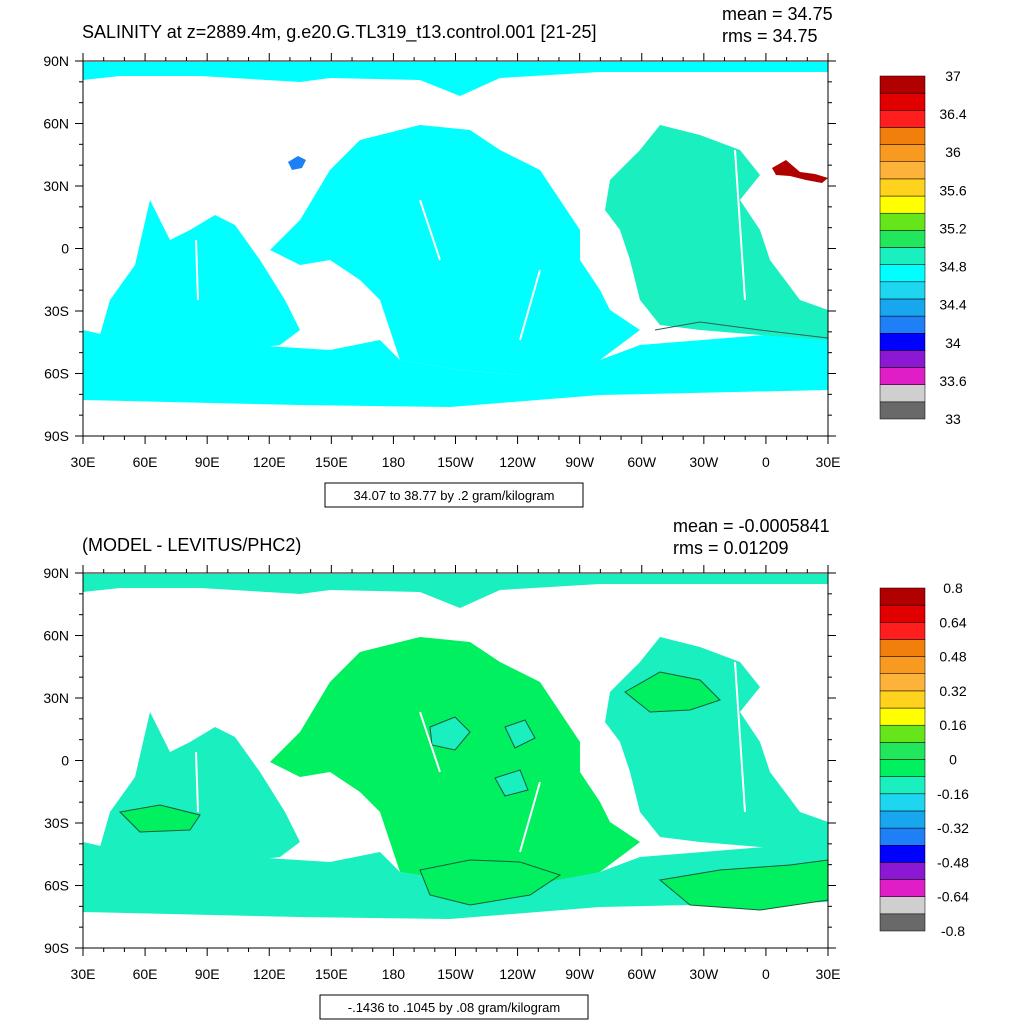 This screenshot has width=1024, height=1024. I want to click on bottom-contour-info: -.1436 to .1045 by .08 gram/kilogram, so click(454, 1007).